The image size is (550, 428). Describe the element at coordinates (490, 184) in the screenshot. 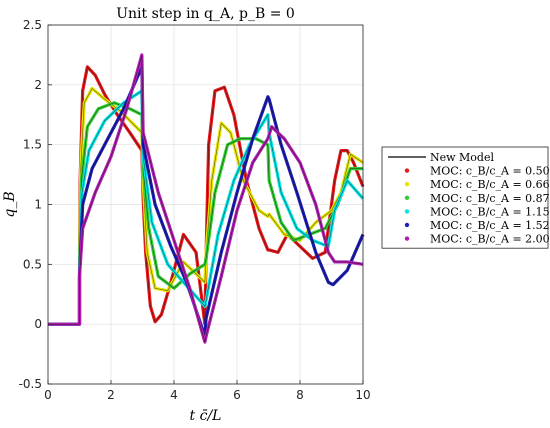

I see `legend-label: MOC: c_B/c_A = 0.66` at that location.